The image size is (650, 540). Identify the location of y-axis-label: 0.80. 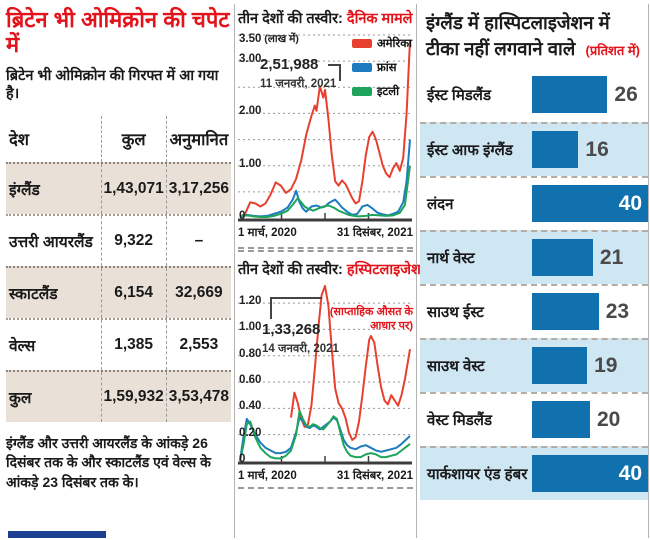
(250, 353).